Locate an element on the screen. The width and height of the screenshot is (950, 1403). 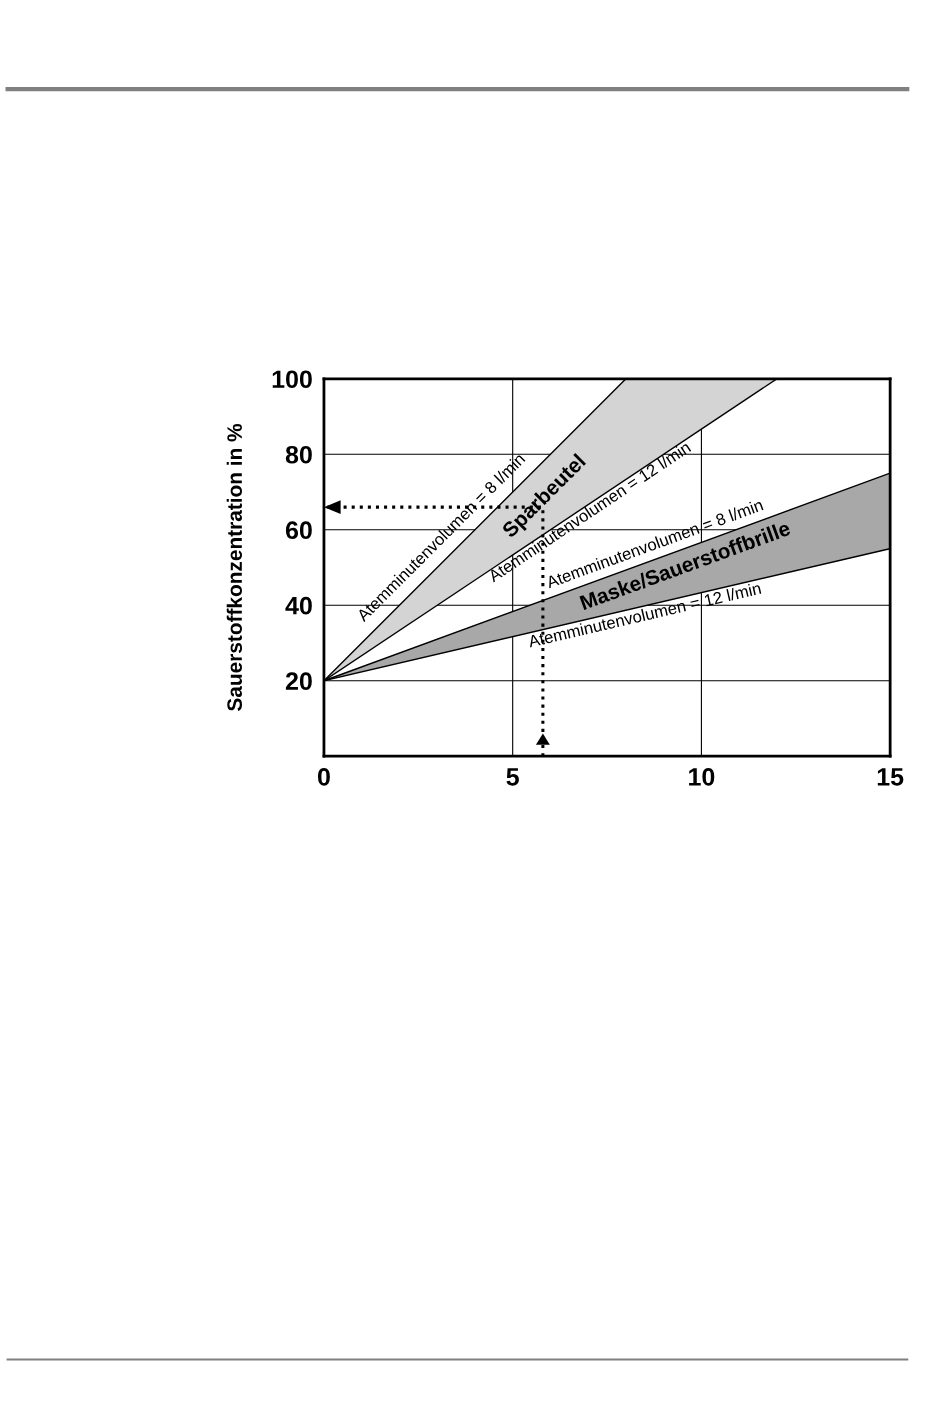
y-tick-label: 80 is located at coordinates (298, 454).